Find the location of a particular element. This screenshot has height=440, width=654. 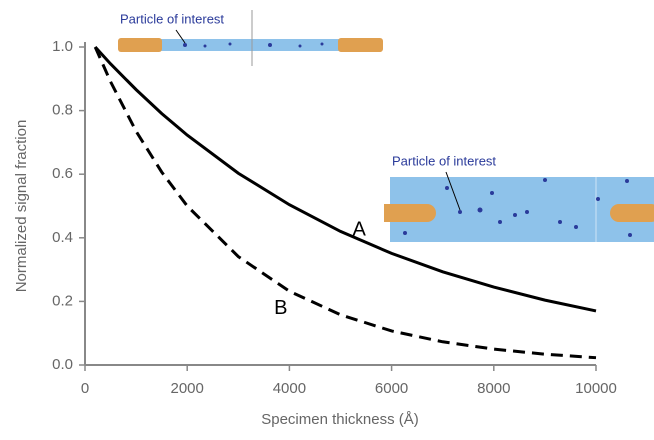

x-axis-title: Specimen thickness (Å) is located at coordinates (340, 419).